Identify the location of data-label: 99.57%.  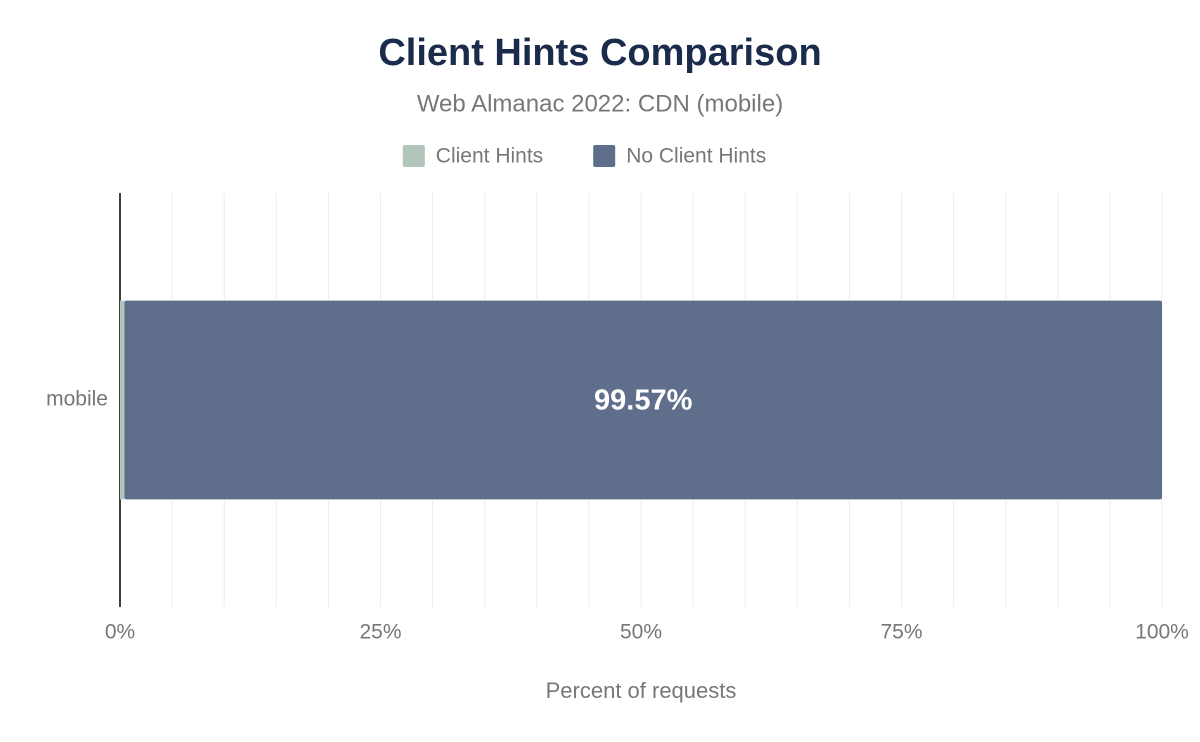
(643, 401).